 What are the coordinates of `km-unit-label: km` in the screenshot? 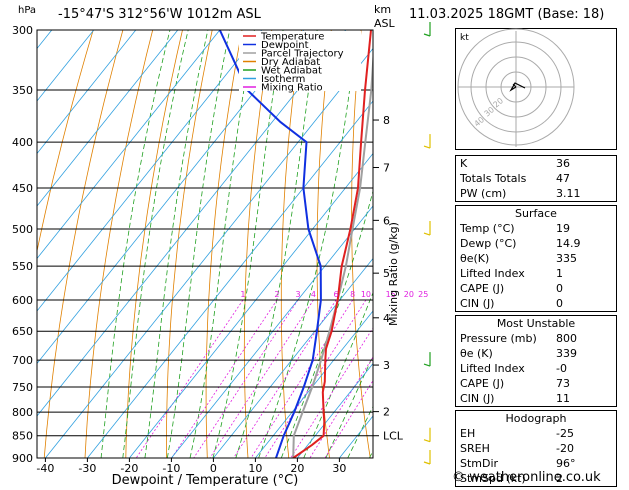 It's located at (383, 9).